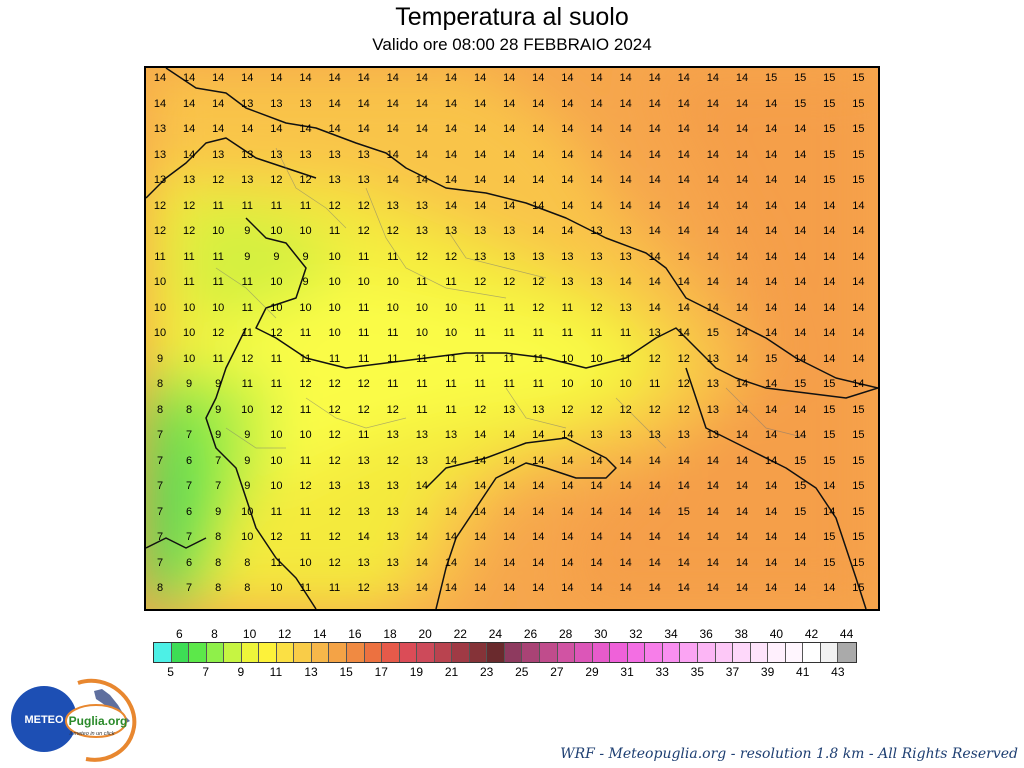 This screenshot has width=1024, height=768. Describe the element at coordinates (170, 672) in the screenshot. I see `legend-tick-label: 5` at that location.